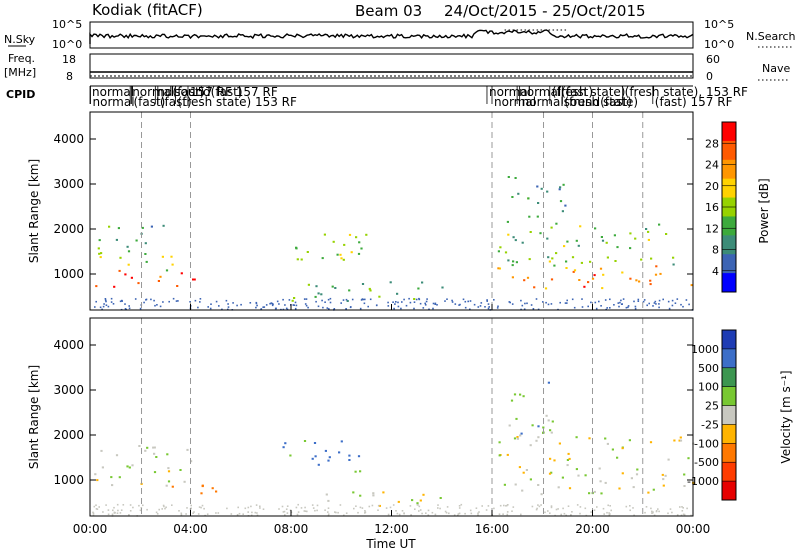 This screenshot has height=554, width=800. Describe the element at coordinates (693, 529) in the screenshot. I see `x-tick-label: 00:00` at that location.